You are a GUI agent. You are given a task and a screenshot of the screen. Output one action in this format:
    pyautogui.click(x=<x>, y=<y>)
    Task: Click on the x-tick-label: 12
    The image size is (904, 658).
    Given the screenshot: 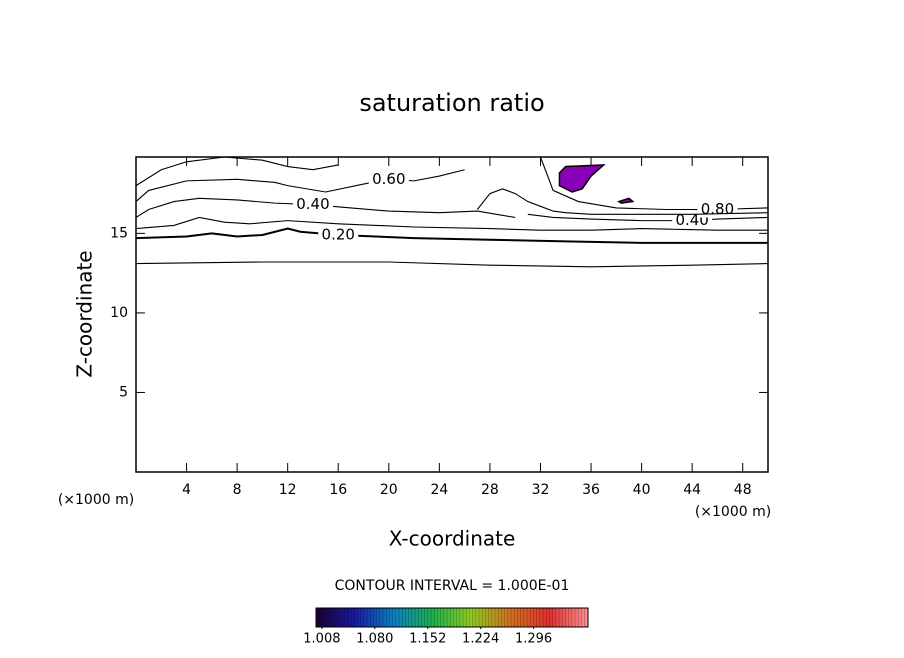 What is the action you would take?
    pyautogui.click(x=288, y=490)
    